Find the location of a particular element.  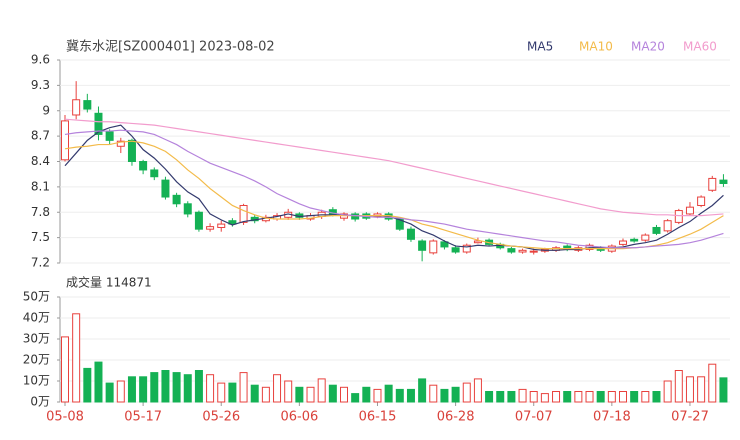

chart-title: 冀东水泥[SZ000401] 2023-08-02 is located at coordinates (170, 47).